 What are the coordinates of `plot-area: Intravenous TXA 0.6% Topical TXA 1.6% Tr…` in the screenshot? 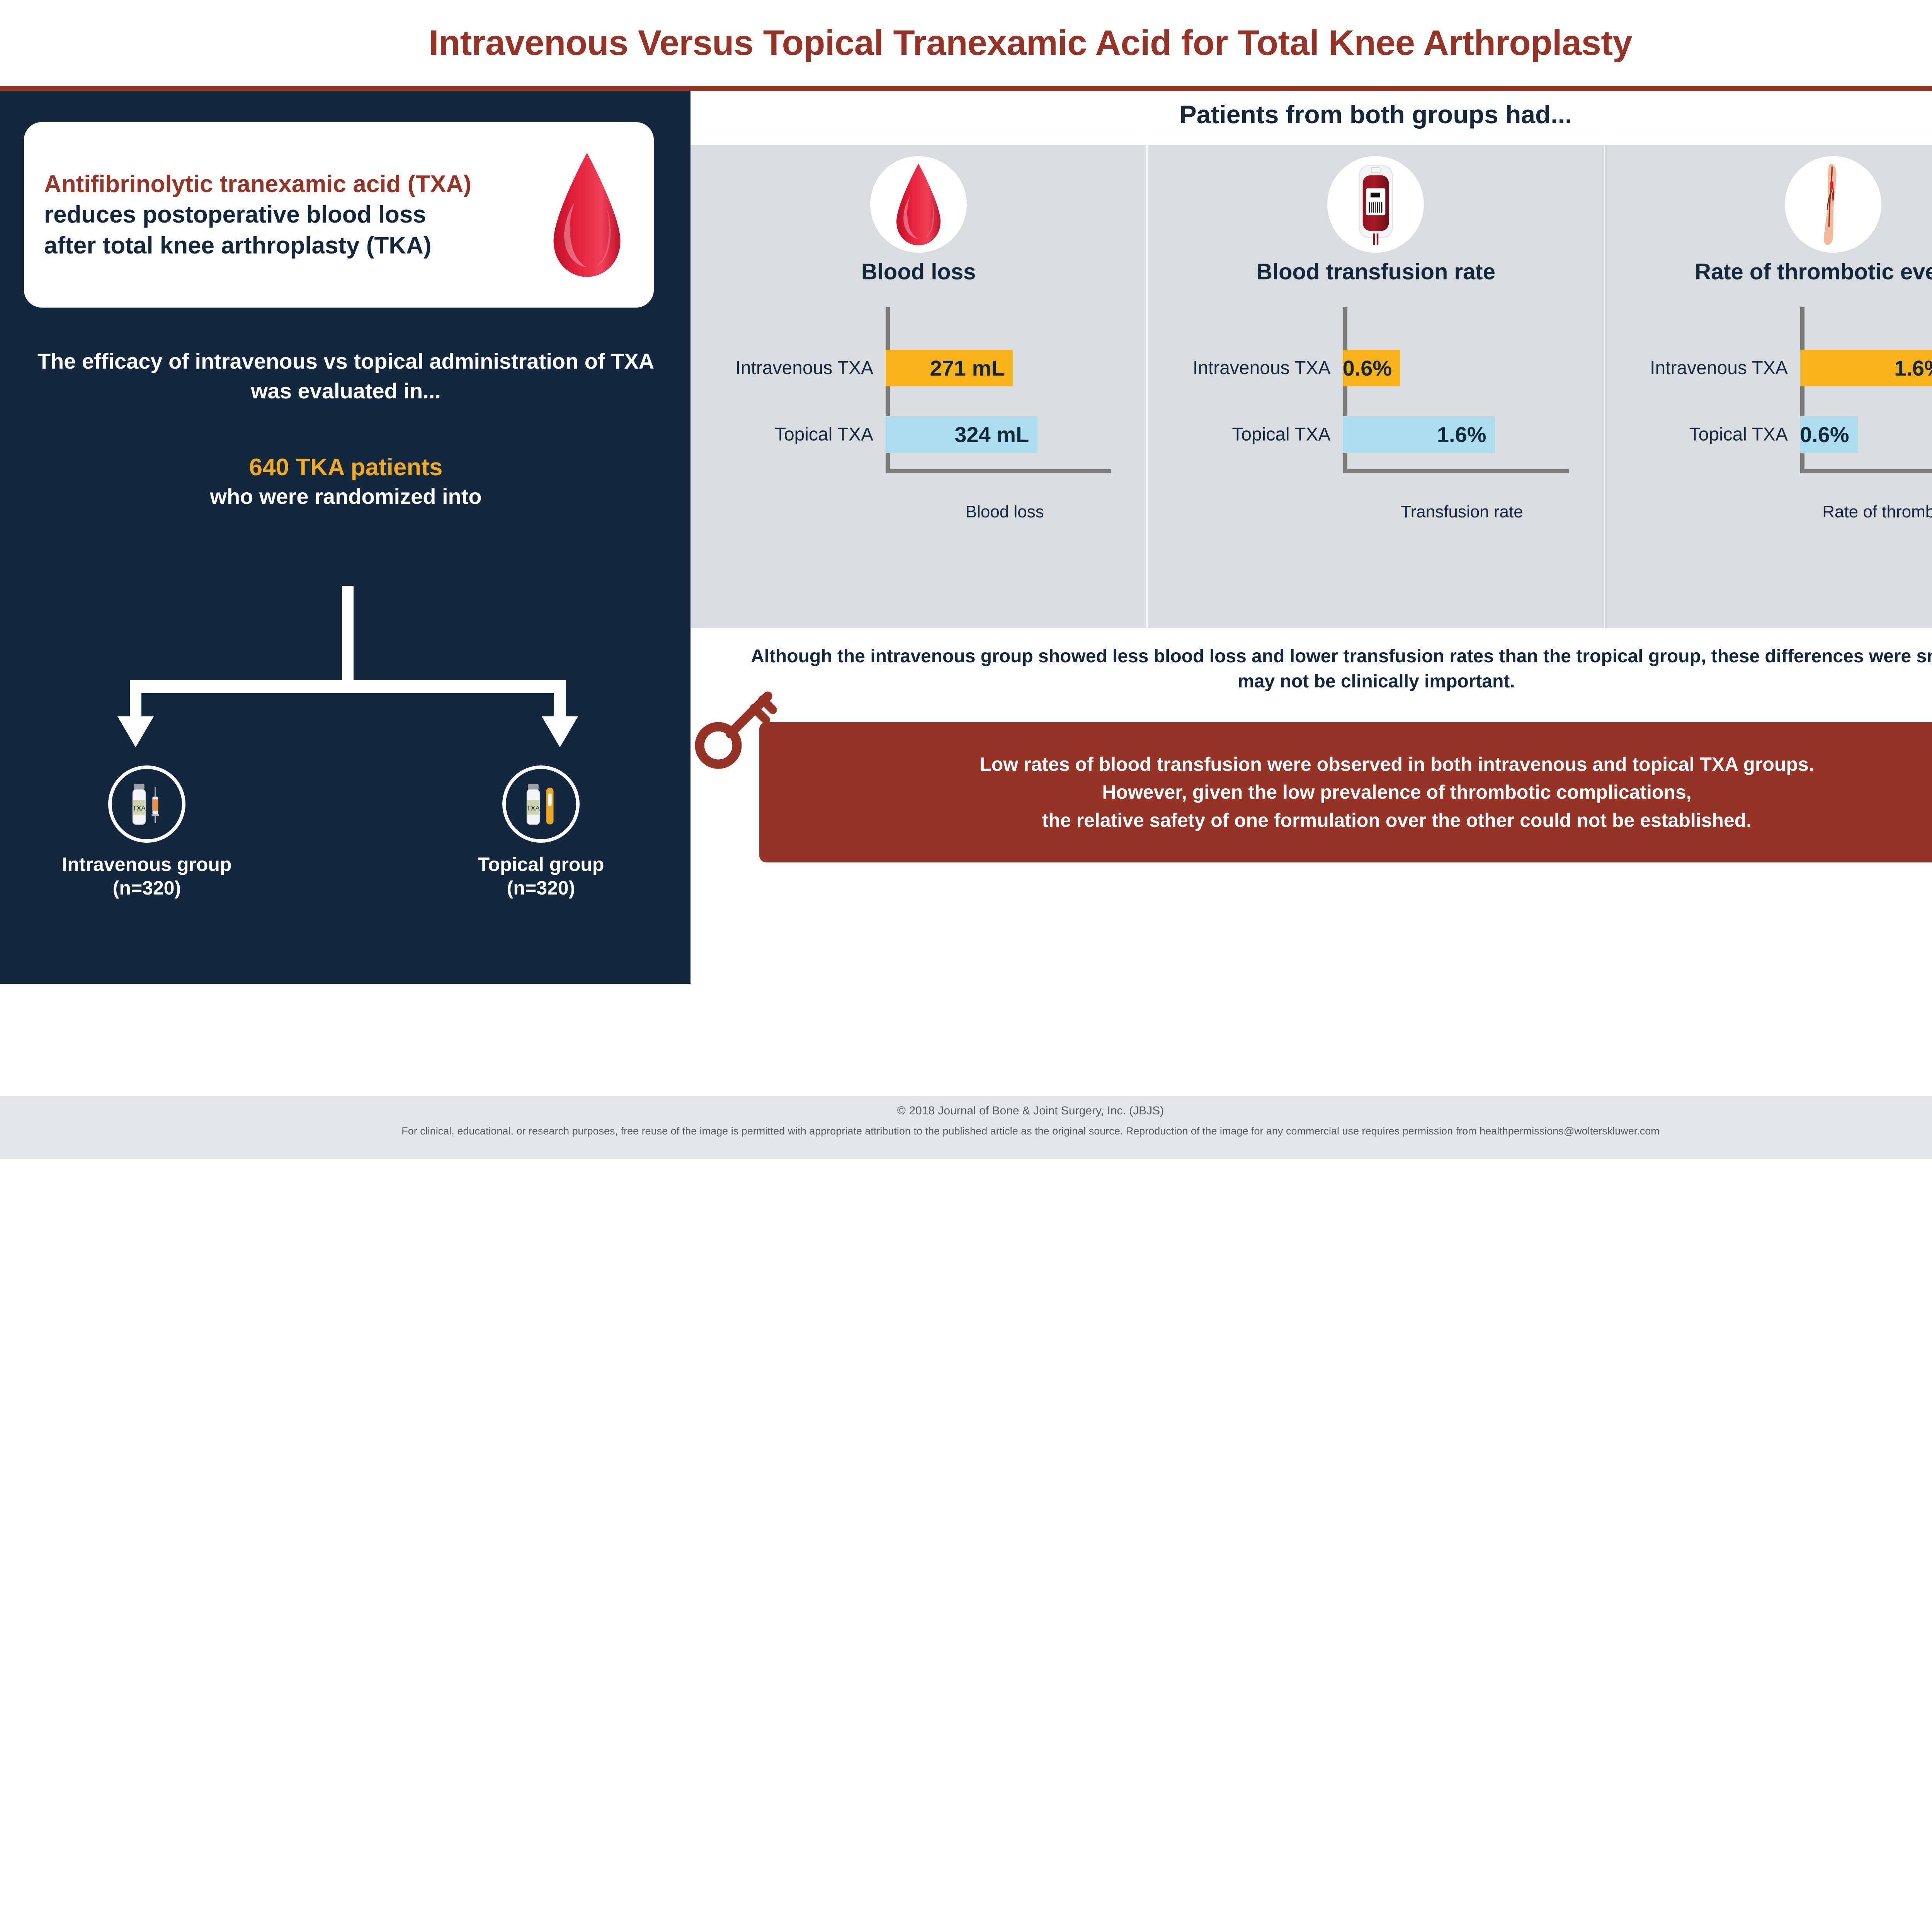 It's located at (1376, 414).